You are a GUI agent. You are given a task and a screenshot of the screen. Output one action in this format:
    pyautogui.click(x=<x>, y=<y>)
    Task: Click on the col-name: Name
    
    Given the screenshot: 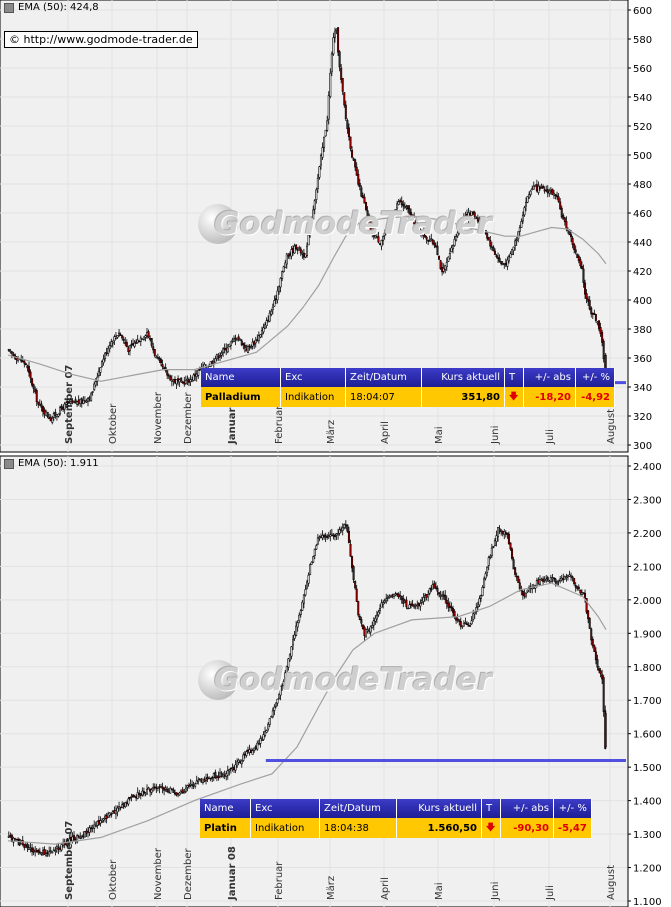 What is the action you would take?
    pyautogui.click(x=241, y=377)
    